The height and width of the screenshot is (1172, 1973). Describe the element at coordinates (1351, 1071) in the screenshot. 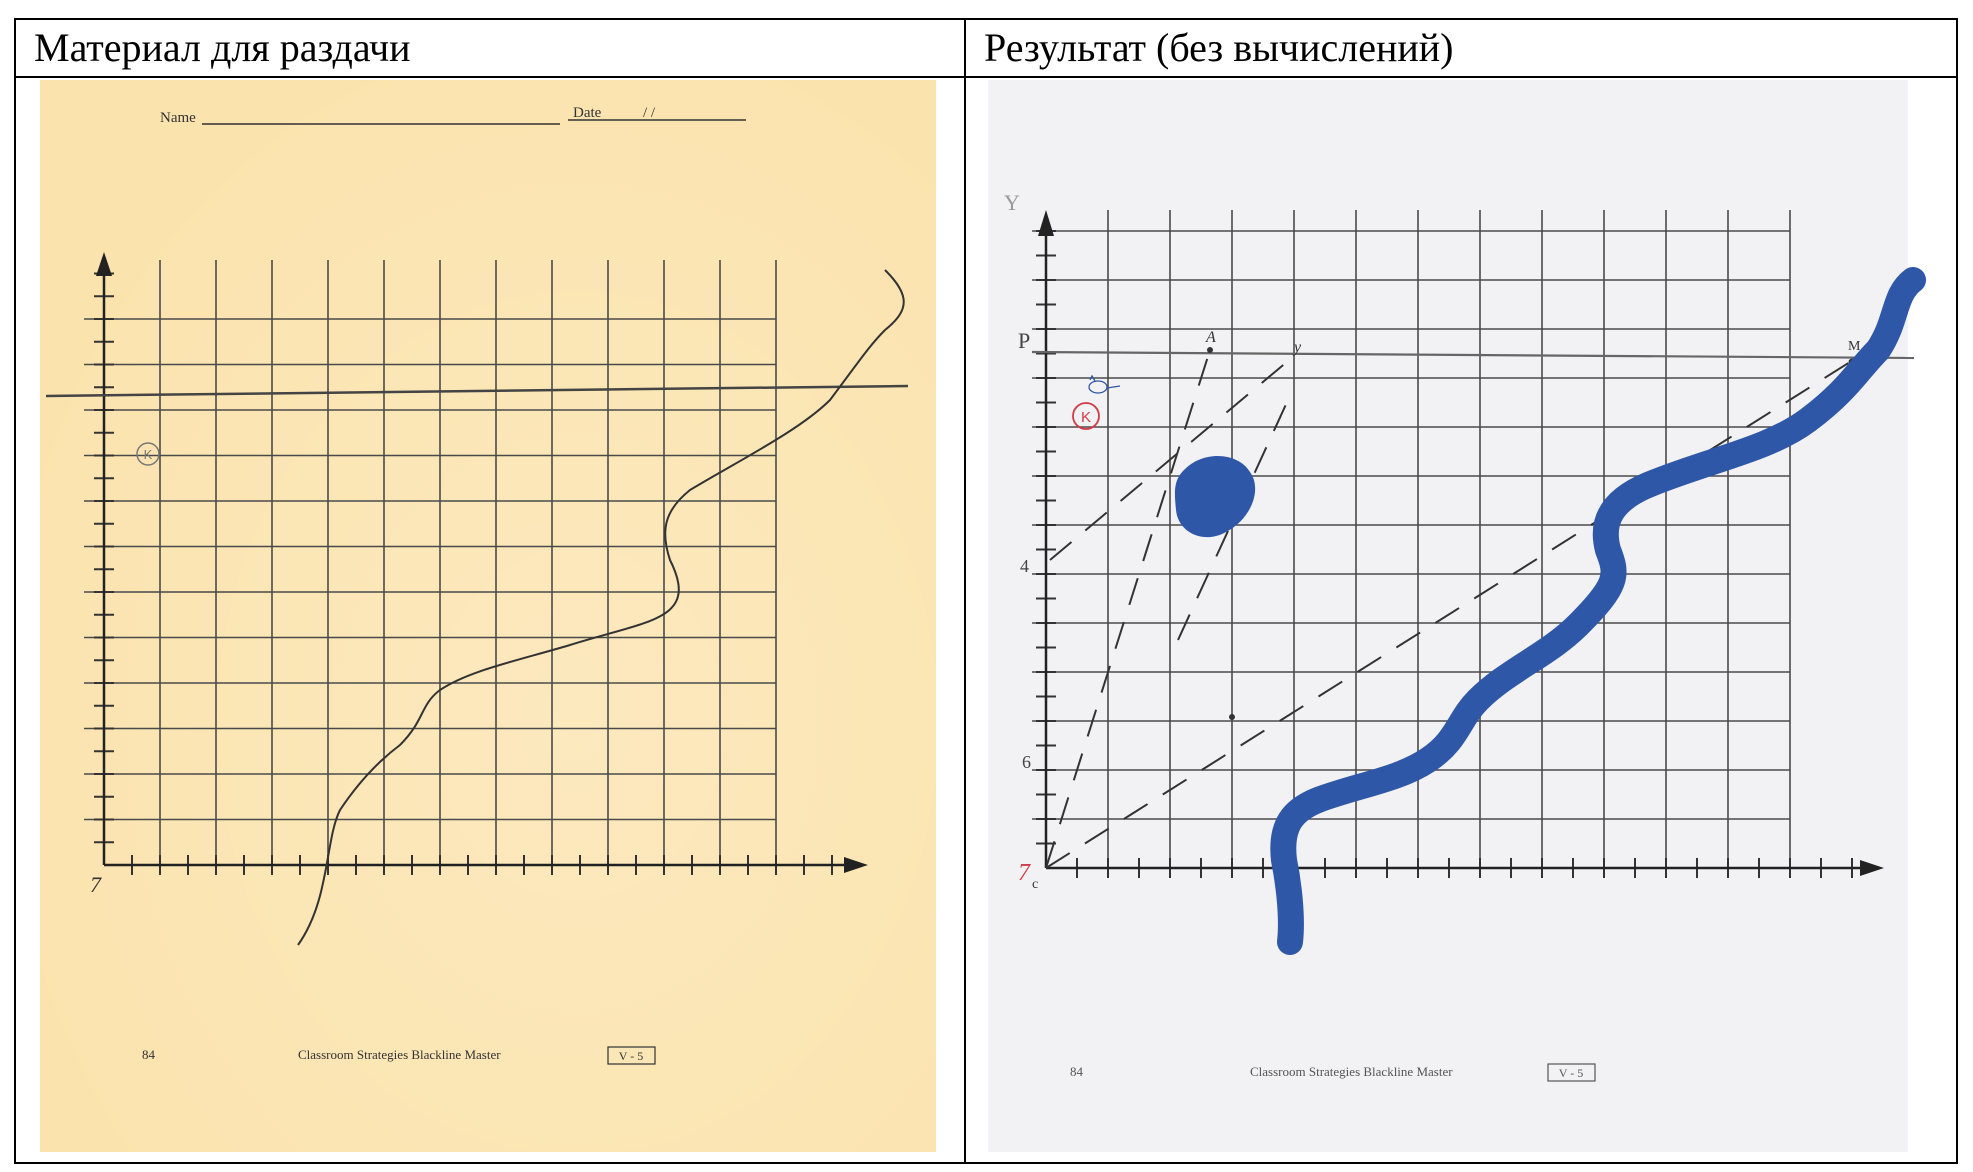

I see `result-footer-text: Classroom Strategies Blackline Master` at that location.